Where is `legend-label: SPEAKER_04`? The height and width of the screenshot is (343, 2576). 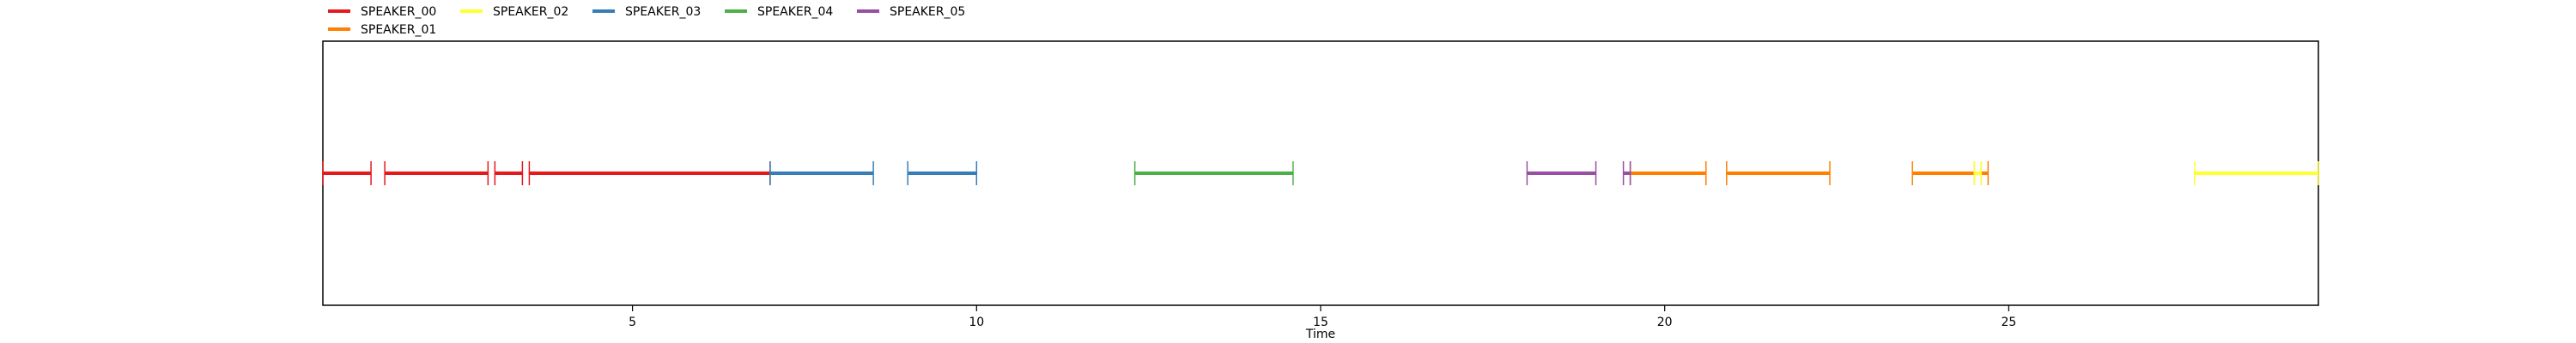 legend-label: SPEAKER_04 is located at coordinates (795, 12).